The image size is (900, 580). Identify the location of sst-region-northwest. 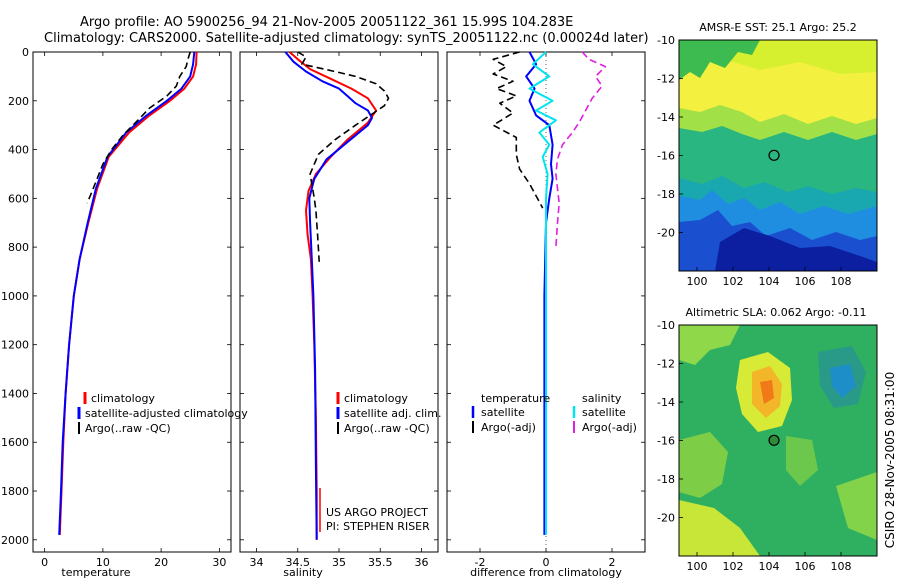
(719, 60).